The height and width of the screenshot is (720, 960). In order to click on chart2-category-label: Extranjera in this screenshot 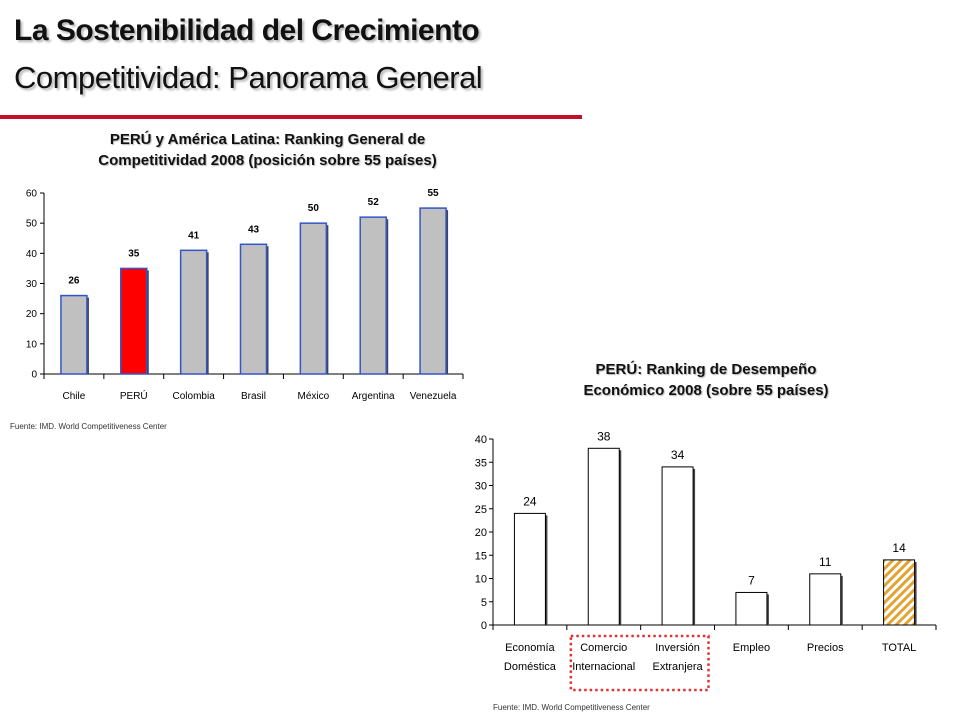, I will do `click(678, 667)`.